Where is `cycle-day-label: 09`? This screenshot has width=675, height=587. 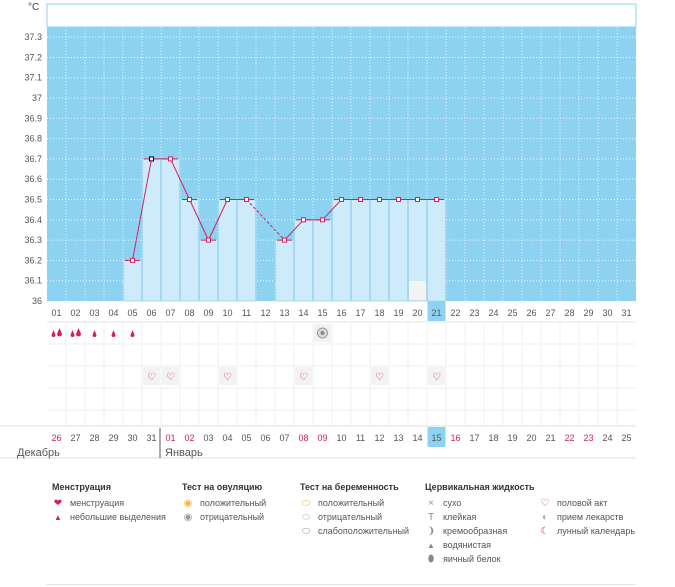
cycle-day-label: 09 is located at coordinates (208, 313).